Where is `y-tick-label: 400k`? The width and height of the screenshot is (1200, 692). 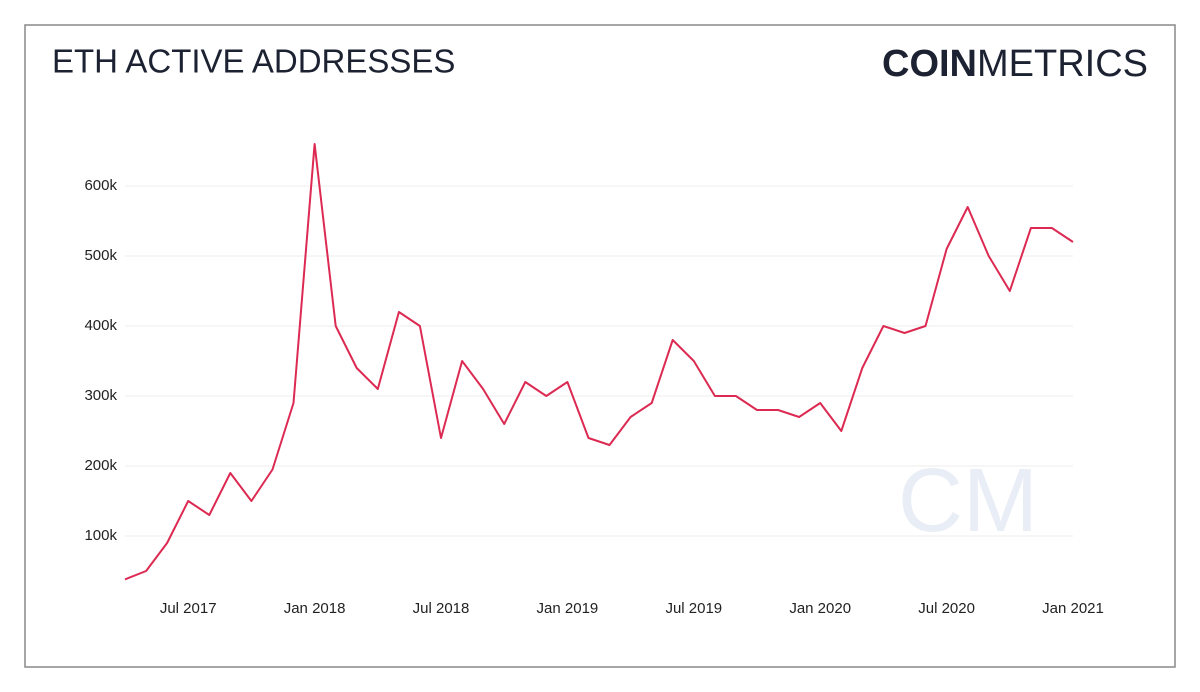 y-tick-label: 400k is located at coordinates (100, 325).